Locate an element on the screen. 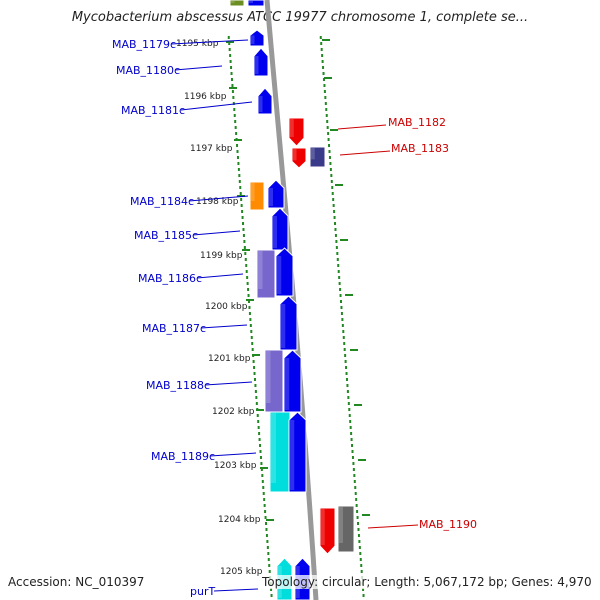 This screenshot has width=600, height=600. tick-label: 1203 kbp is located at coordinates (235, 466).